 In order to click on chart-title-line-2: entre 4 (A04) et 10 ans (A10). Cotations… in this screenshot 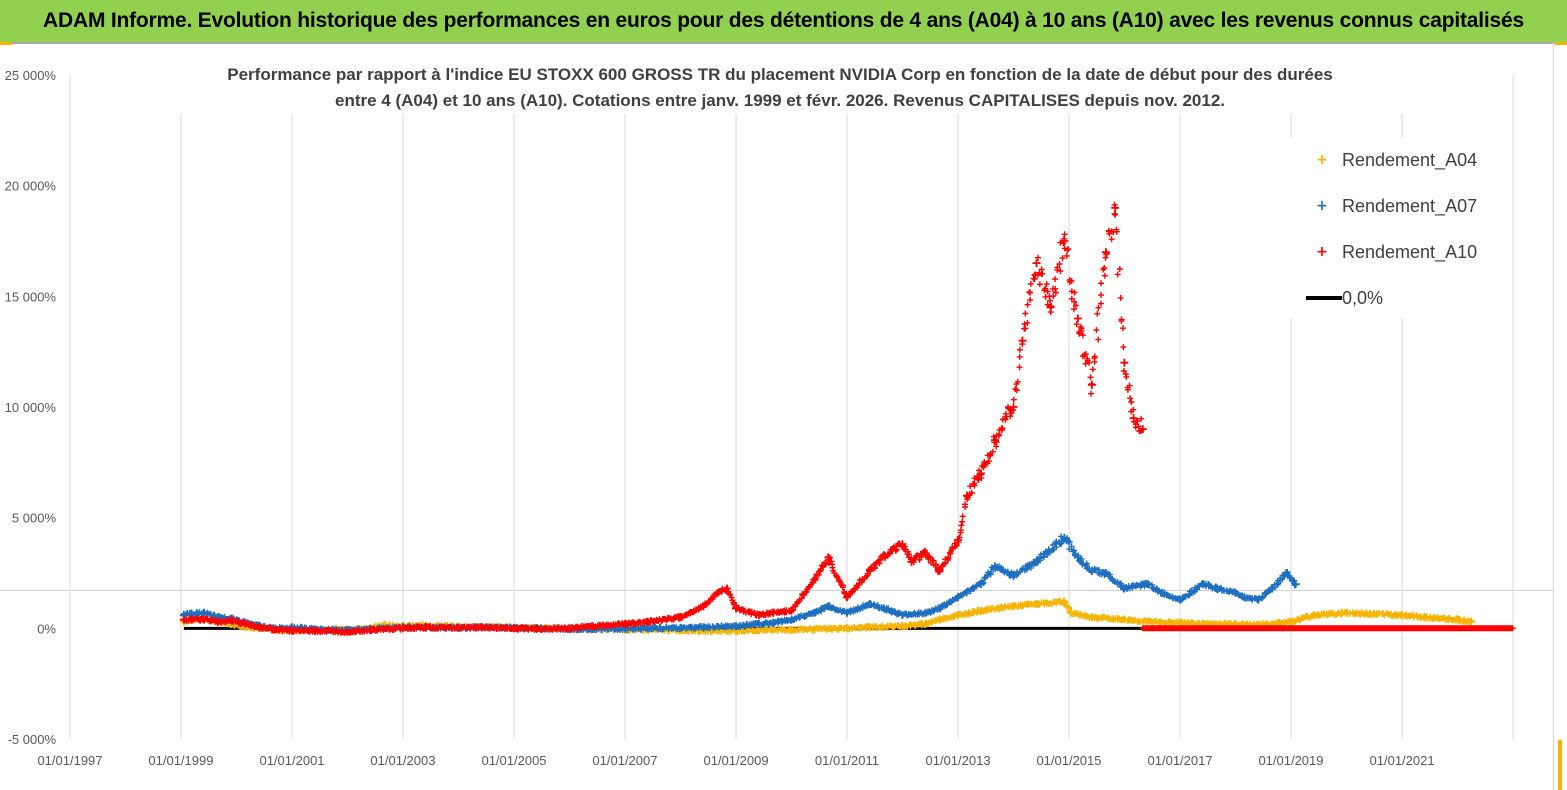, I will do `click(780, 100)`.